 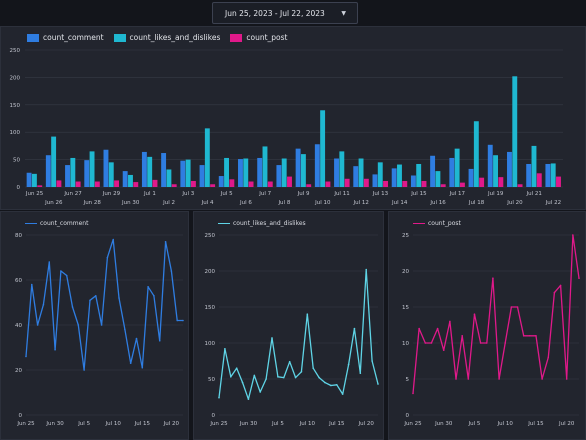 I want to click on y-tick-label: 150, so click(x=210, y=308).